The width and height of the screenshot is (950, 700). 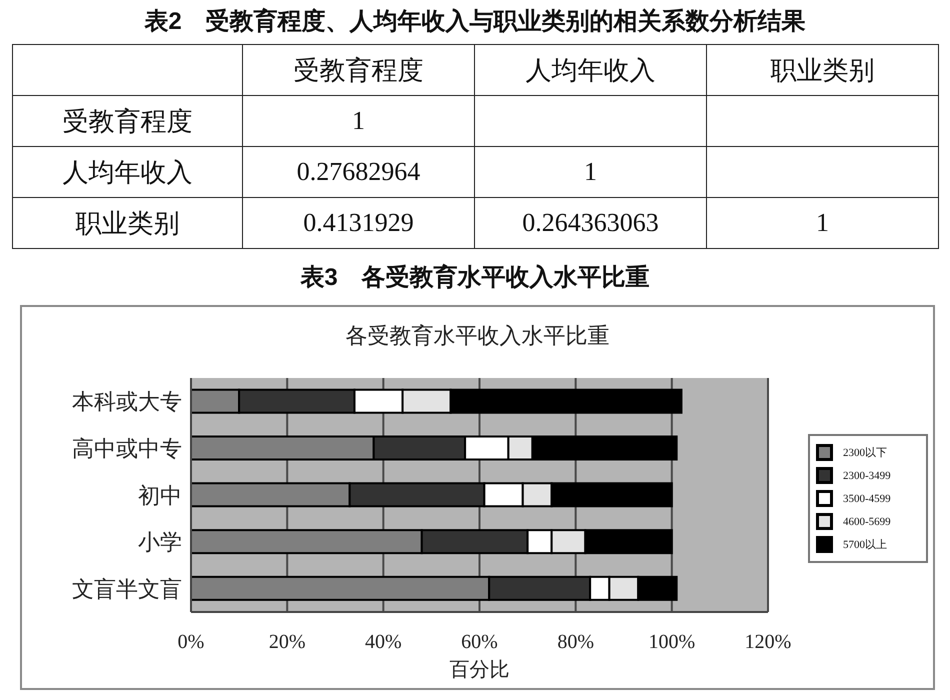 What do you see at coordinates (358, 223) in the screenshot?
I see `data-label: 0.4131929` at bounding box center [358, 223].